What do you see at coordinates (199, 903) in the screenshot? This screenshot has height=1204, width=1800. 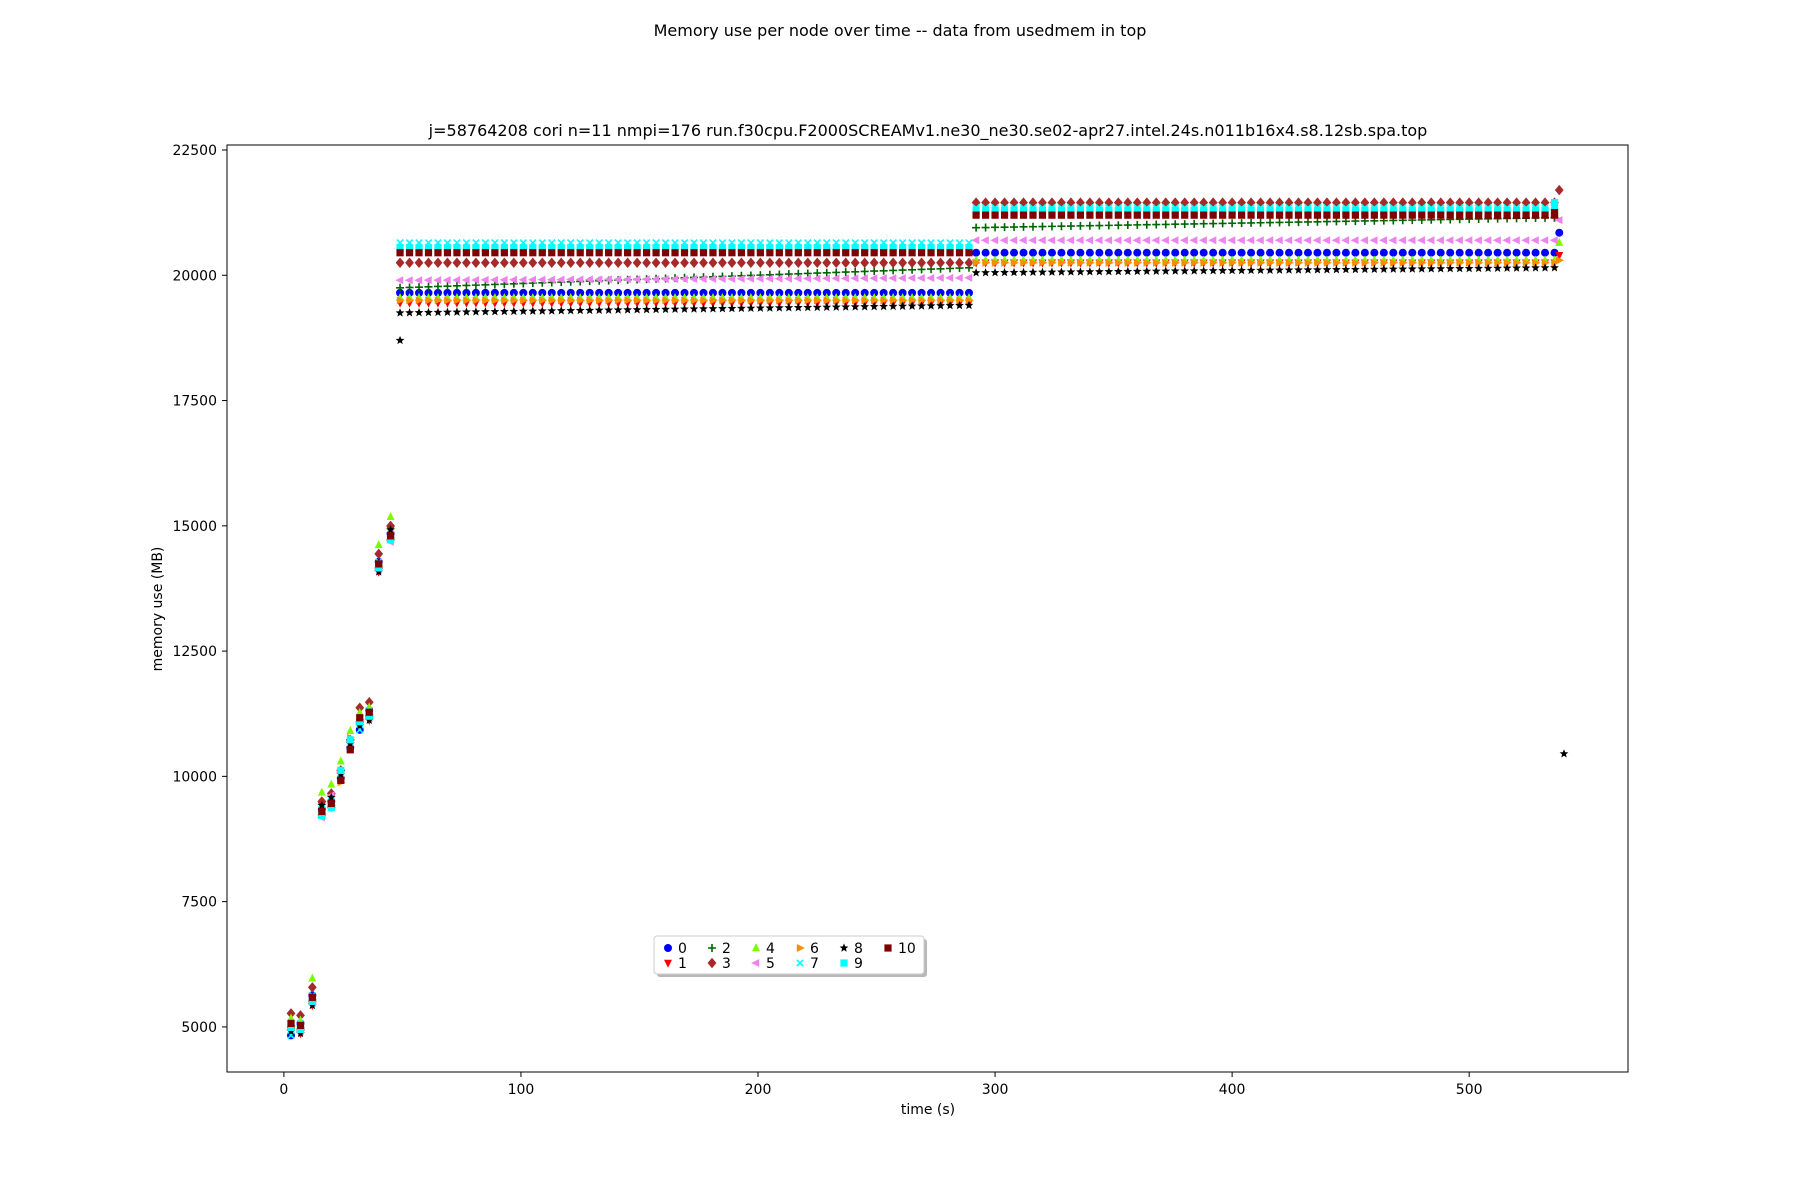 I see `y-tick-label: 7500` at bounding box center [199, 903].